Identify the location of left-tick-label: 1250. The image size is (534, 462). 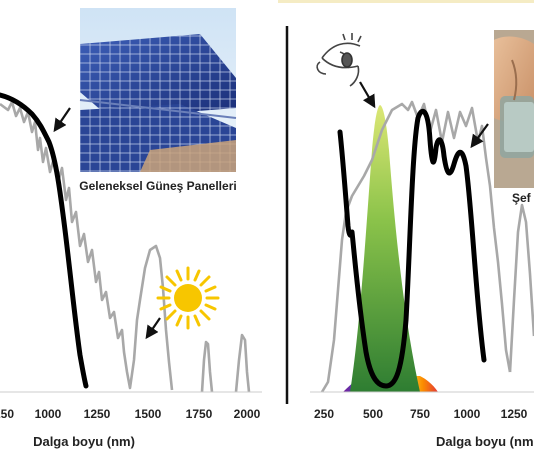
(97, 414).